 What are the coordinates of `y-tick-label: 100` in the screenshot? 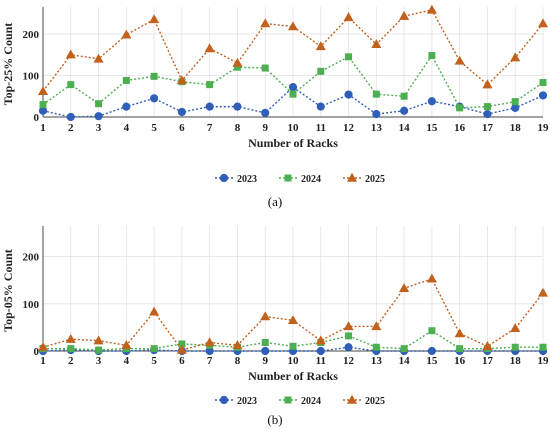 It's located at (31, 76).